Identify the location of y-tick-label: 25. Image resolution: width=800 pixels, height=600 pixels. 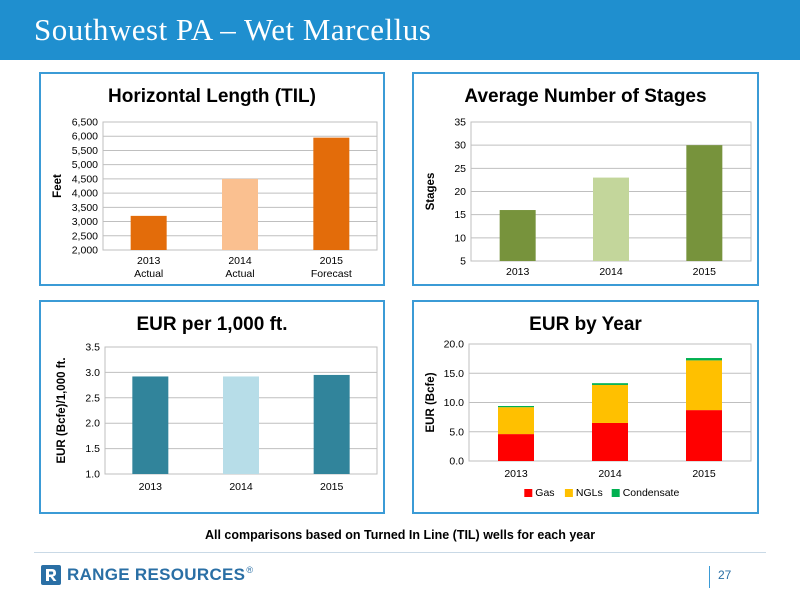
(460, 169).